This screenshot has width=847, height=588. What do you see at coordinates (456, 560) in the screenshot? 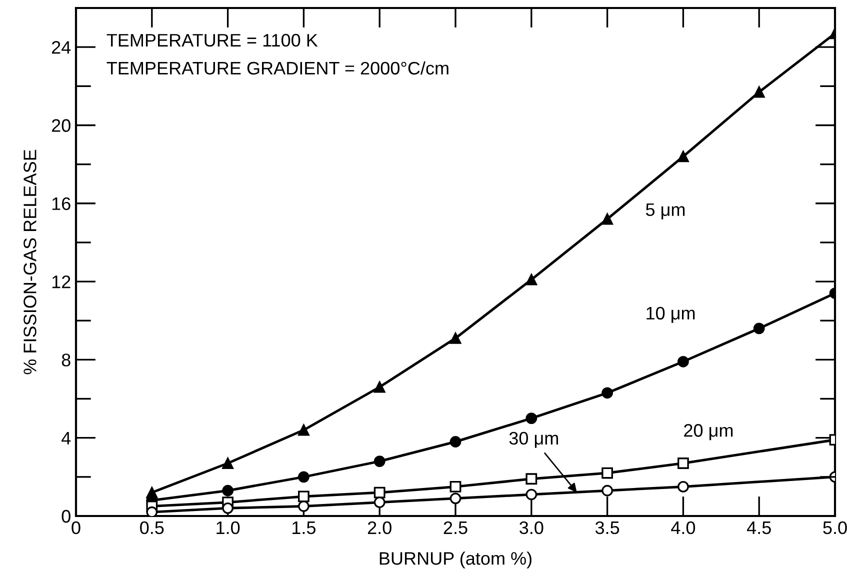
I see `x-axis-title: BURNUP (atom %)` at bounding box center [456, 560].